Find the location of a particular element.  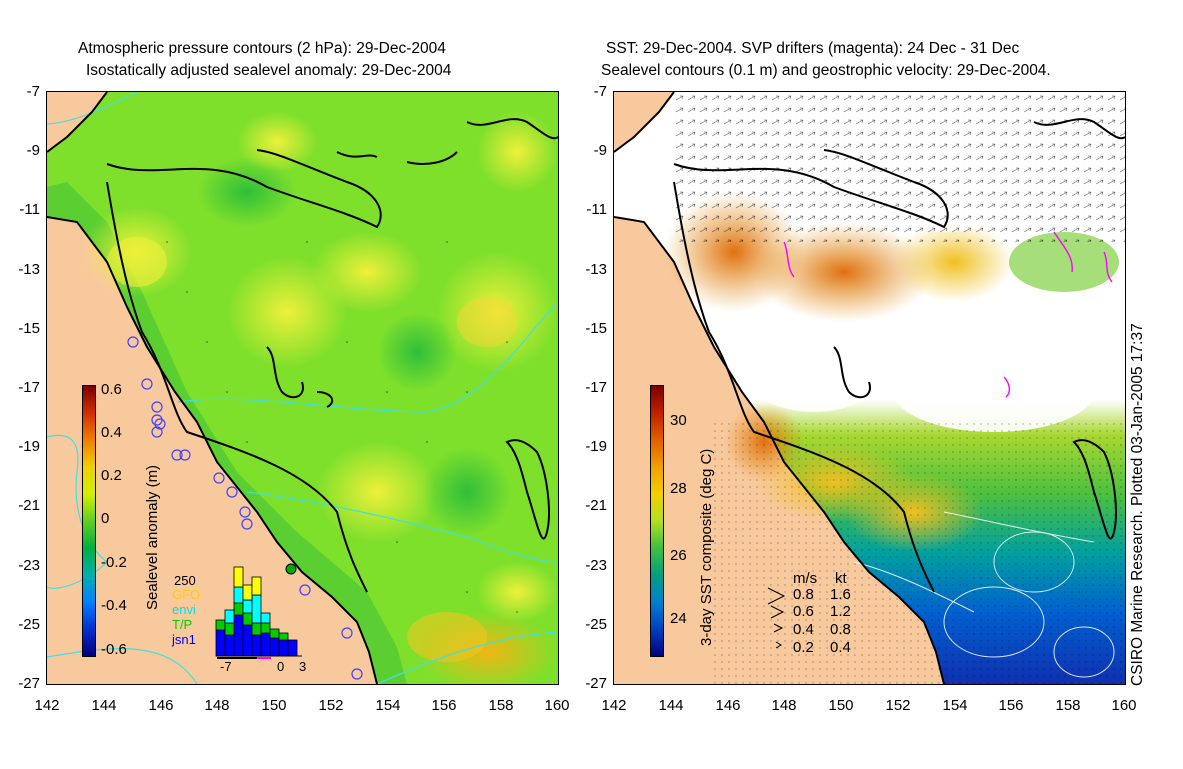

left-cb-tick: 0.4 is located at coordinates (111, 432).